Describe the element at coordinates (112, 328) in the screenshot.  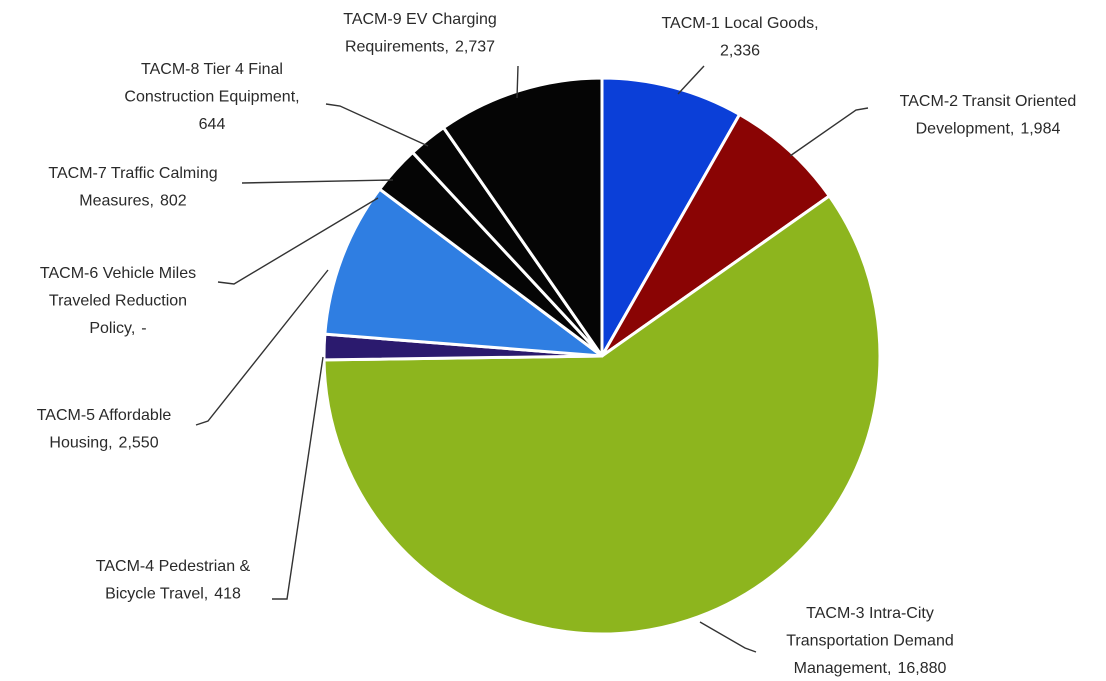
I see `label-line: Policy,` at that location.